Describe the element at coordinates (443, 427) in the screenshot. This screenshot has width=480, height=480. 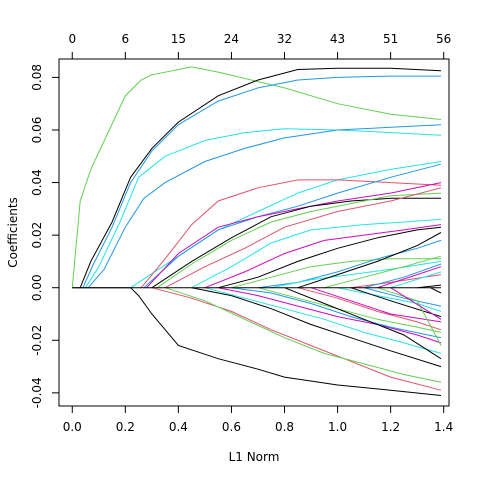
I see `x-tick-label: 1.4` at that location.